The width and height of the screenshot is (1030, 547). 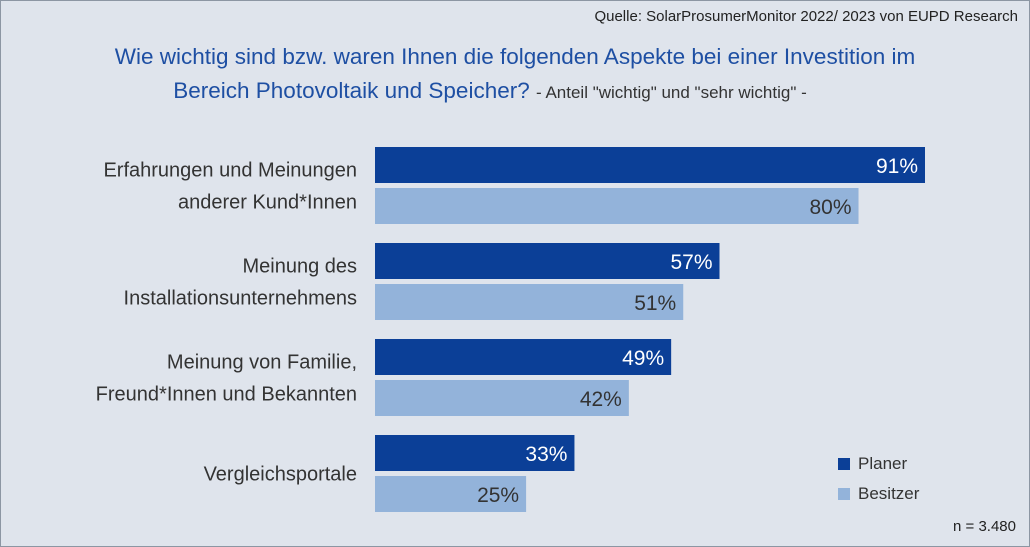 I want to click on category-label: Erfahrungen und Meinungen, so click(x=230, y=171).